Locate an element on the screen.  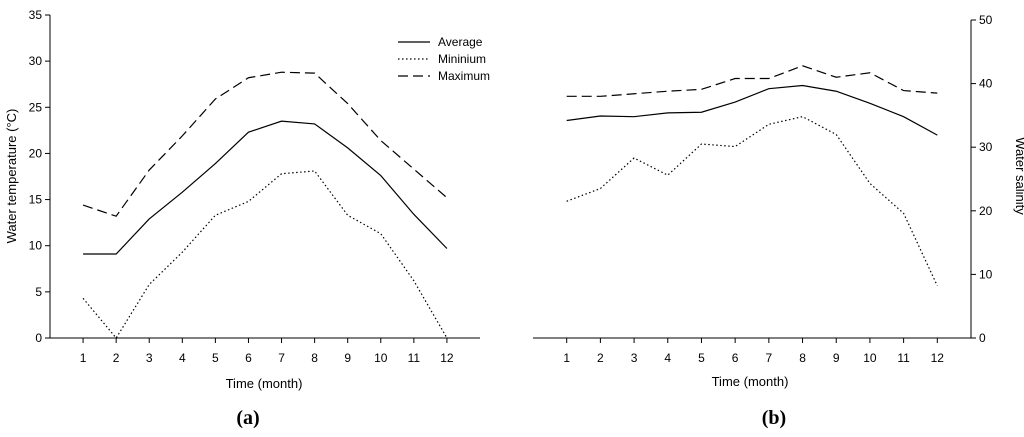
panel-a-legend: Average Mininium Maximum is located at coordinates (444, 59).